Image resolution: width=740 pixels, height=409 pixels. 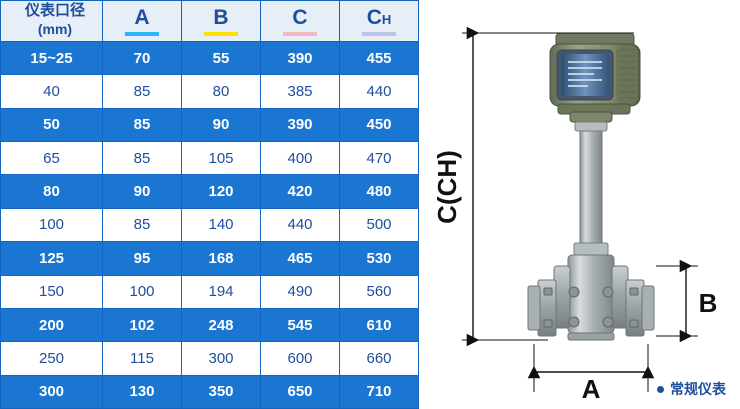 I want to click on table-header-row: 仪表口径 (mm) A B C, so click(x=209, y=21).